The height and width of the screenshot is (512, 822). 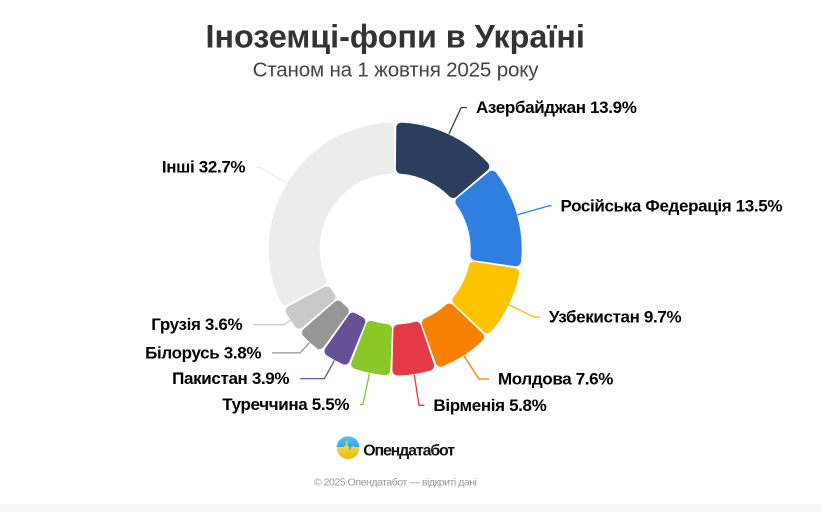 I want to click on svg-text: Молдова 7.6%, so click(x=555, y=379).